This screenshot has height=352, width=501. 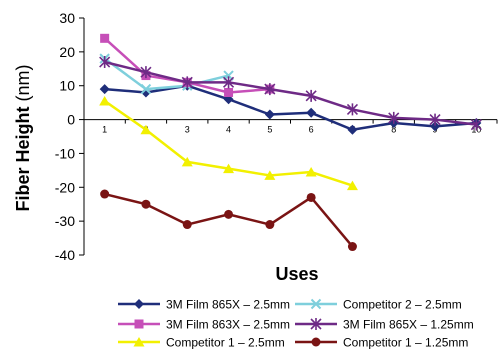 I want to click on legend-label: Competitor 2 – 2.5mm, so click(x=402, y=305).